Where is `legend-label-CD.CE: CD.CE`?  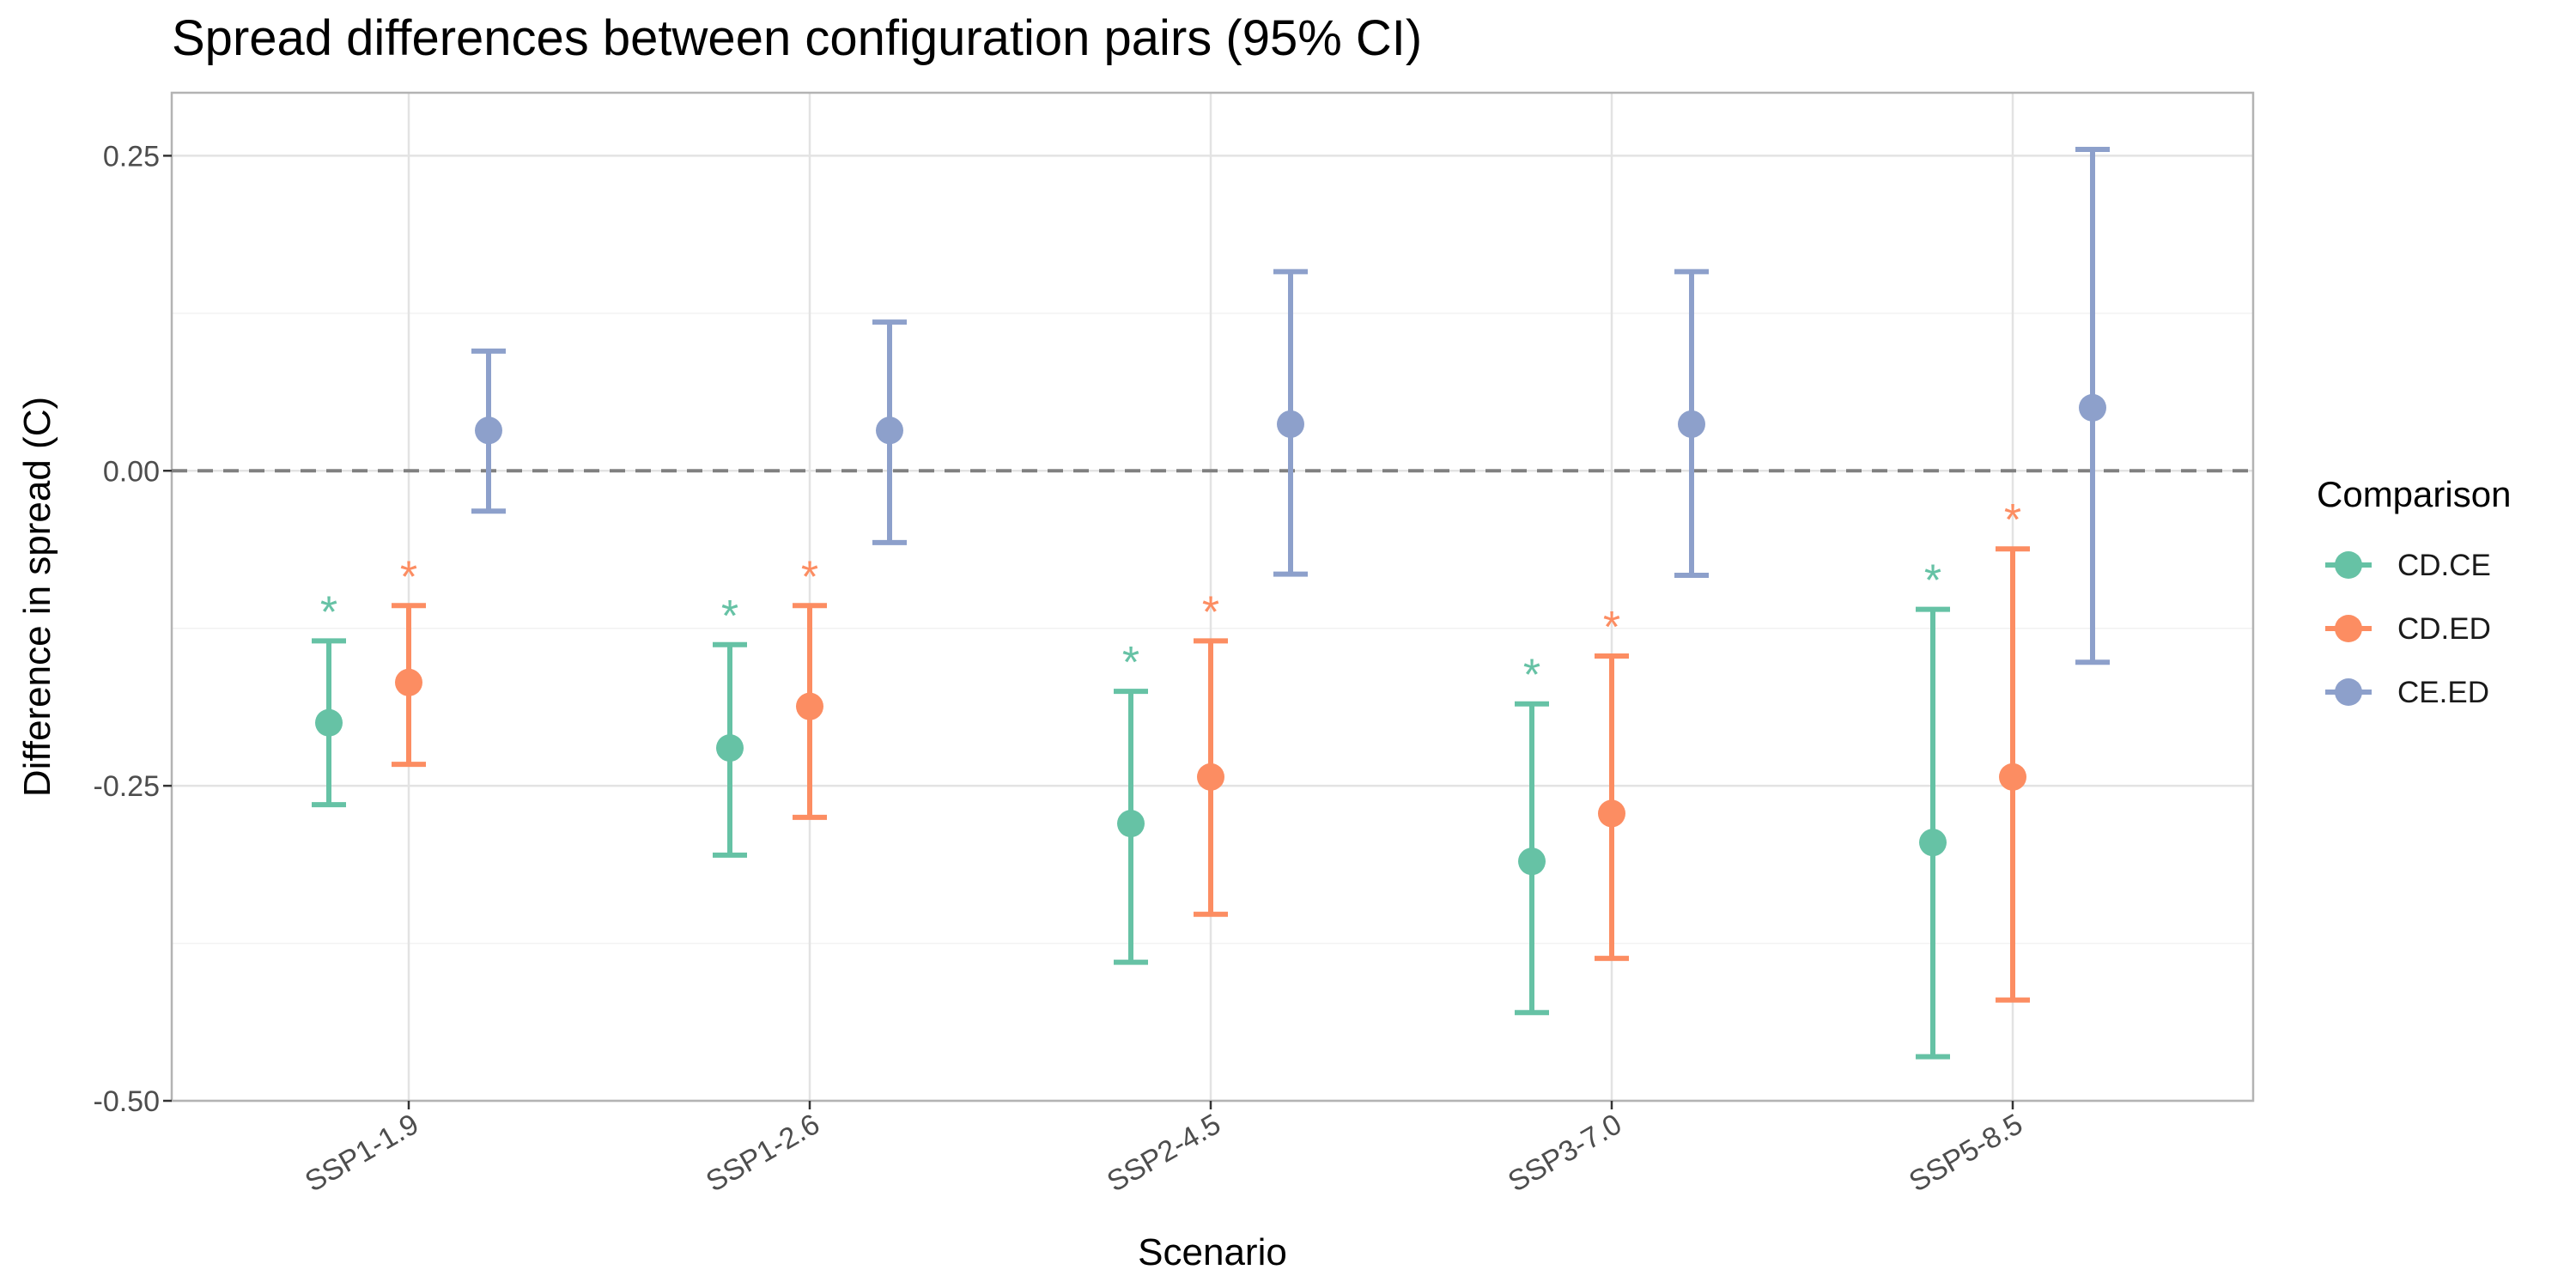
legend-label-CD.CE: CD.CE is located at coordinates (2444, 565).